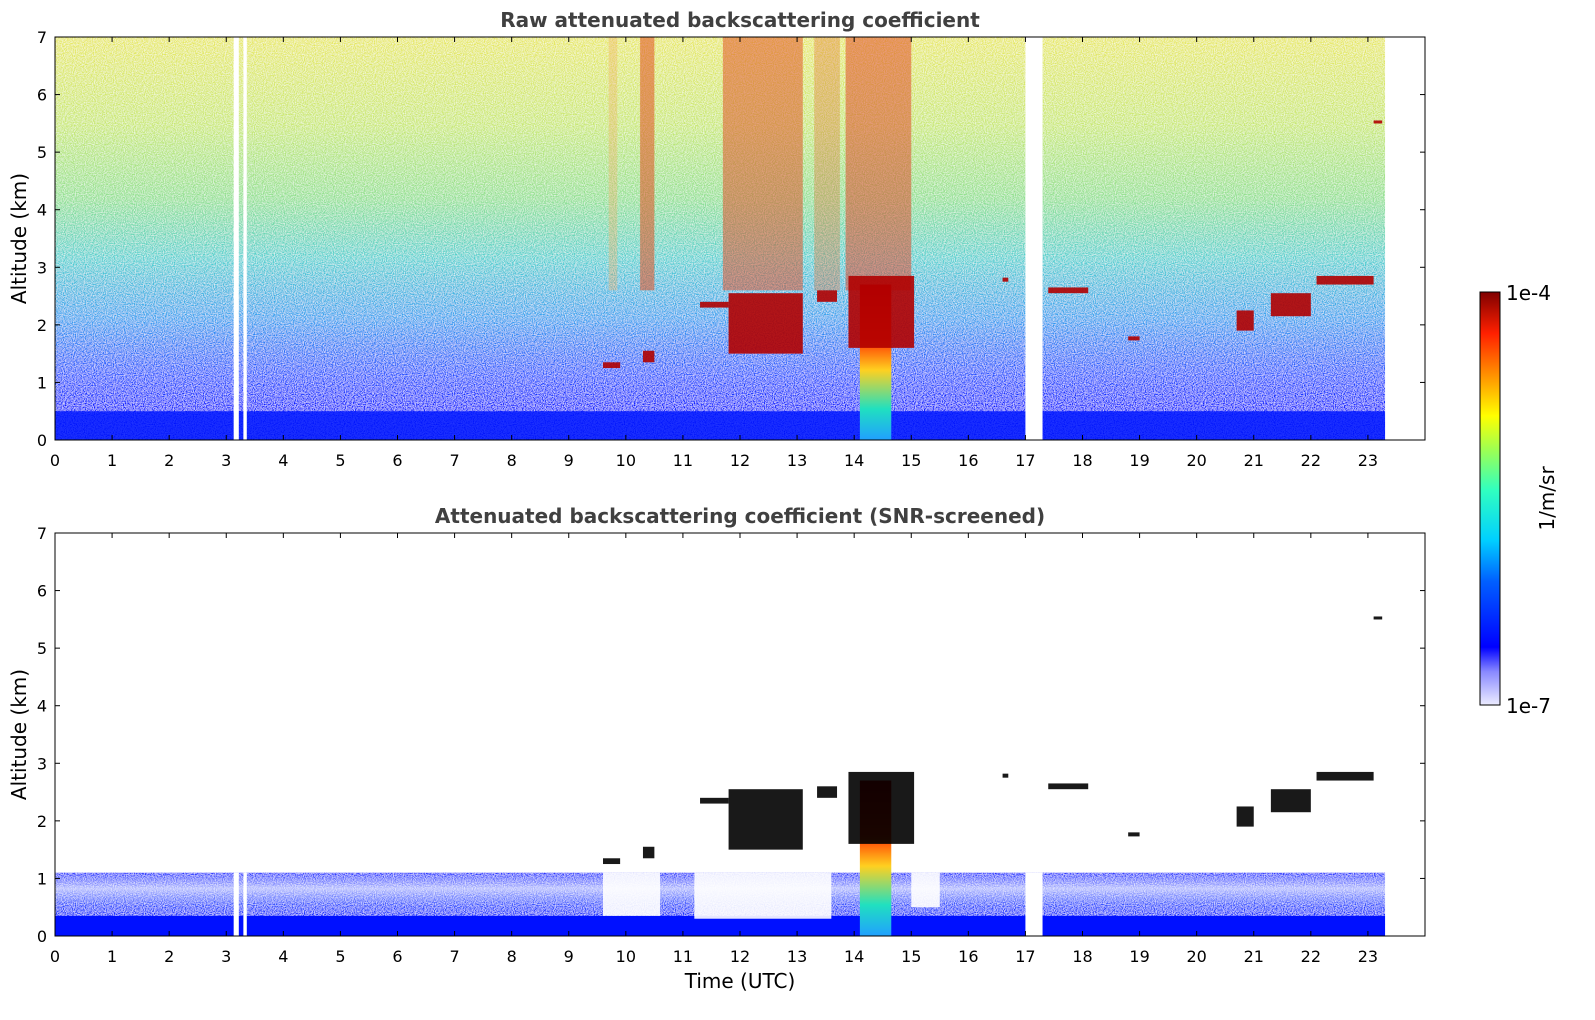 Image resolution: width=1595 pixels, height=1020 pixels. What do you see at coordinates (283, 460) in the screenshot?
I see `x-tick-label: 4` at bounding box center [283, 460].